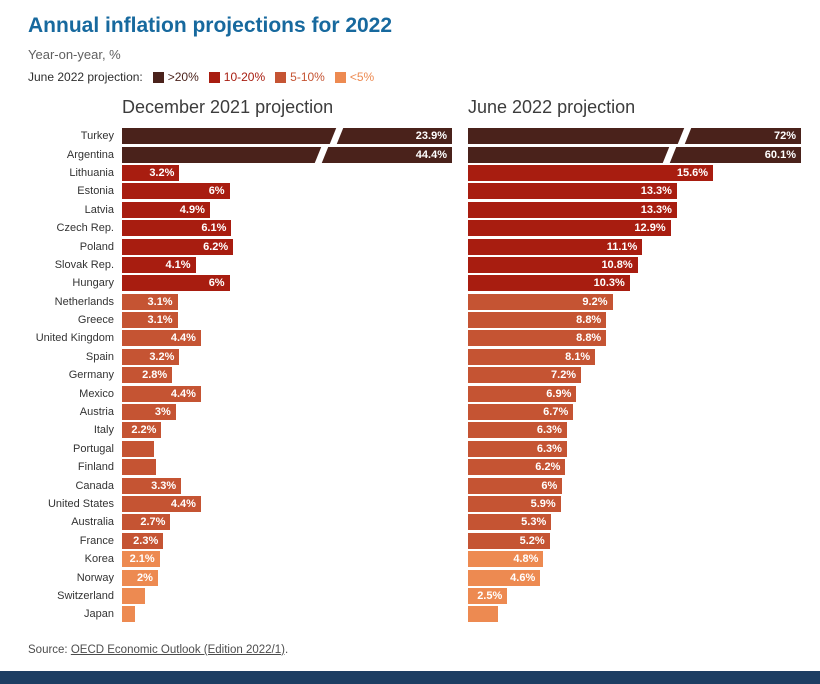 The image size is (820, 684). I want to click on country-label: Poland, so click(96, 246).